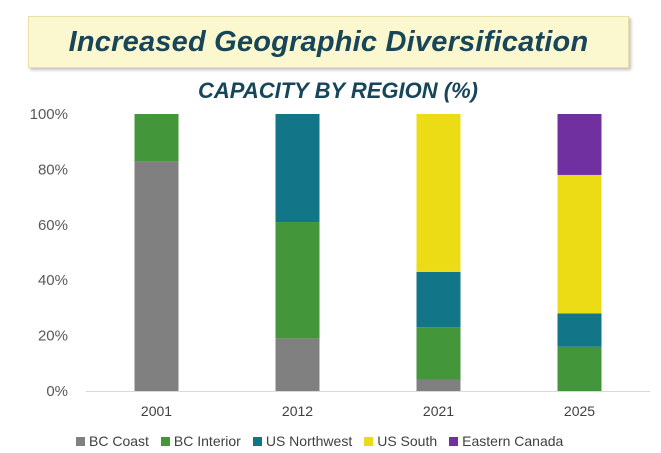  I want to click on legend-label: US South, so click(407, 441).